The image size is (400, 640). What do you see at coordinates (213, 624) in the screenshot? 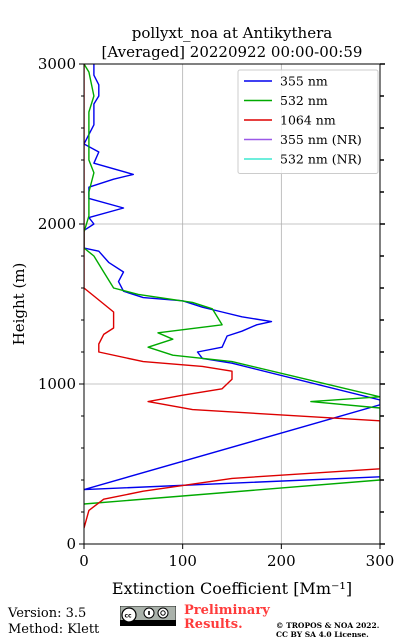
I see `preliminary-line-2: Results.` at bounding box center [213, 624].